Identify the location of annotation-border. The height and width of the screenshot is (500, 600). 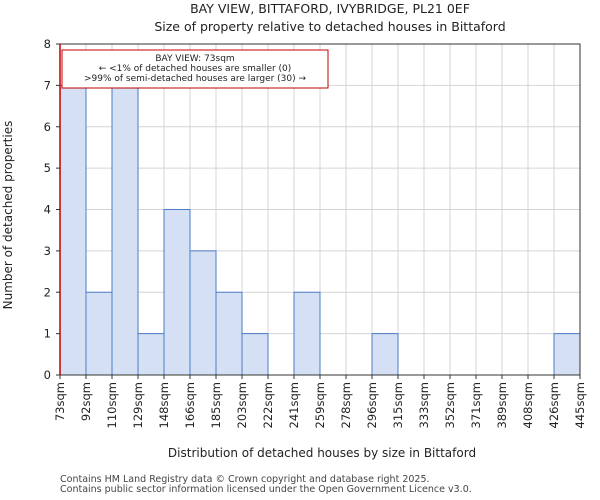
(195, 69).